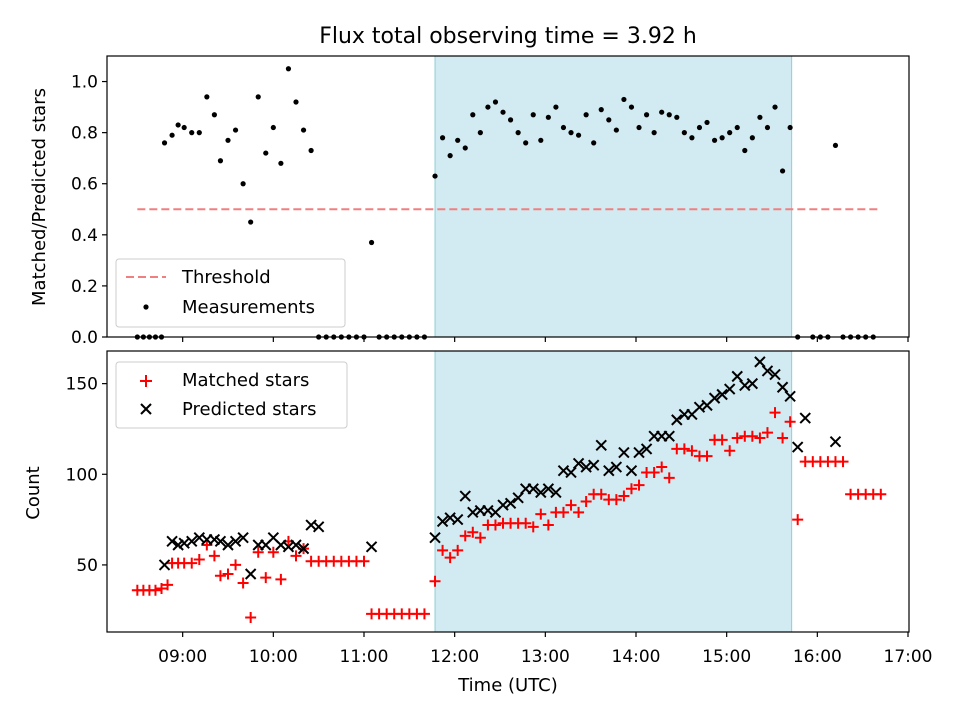 This screenshot has height=720, width=960. I want to click on legend-matched-swatch, so click(146, 381).